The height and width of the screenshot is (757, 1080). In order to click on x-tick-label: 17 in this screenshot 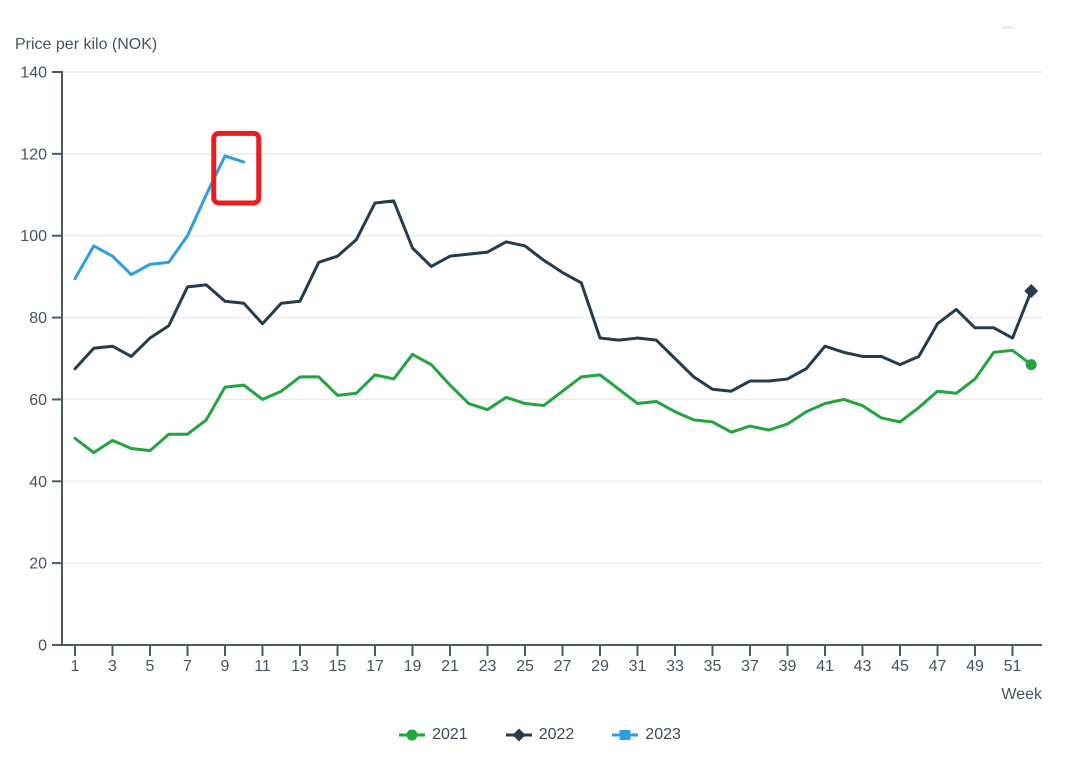, I will do `click(375, 666)`.